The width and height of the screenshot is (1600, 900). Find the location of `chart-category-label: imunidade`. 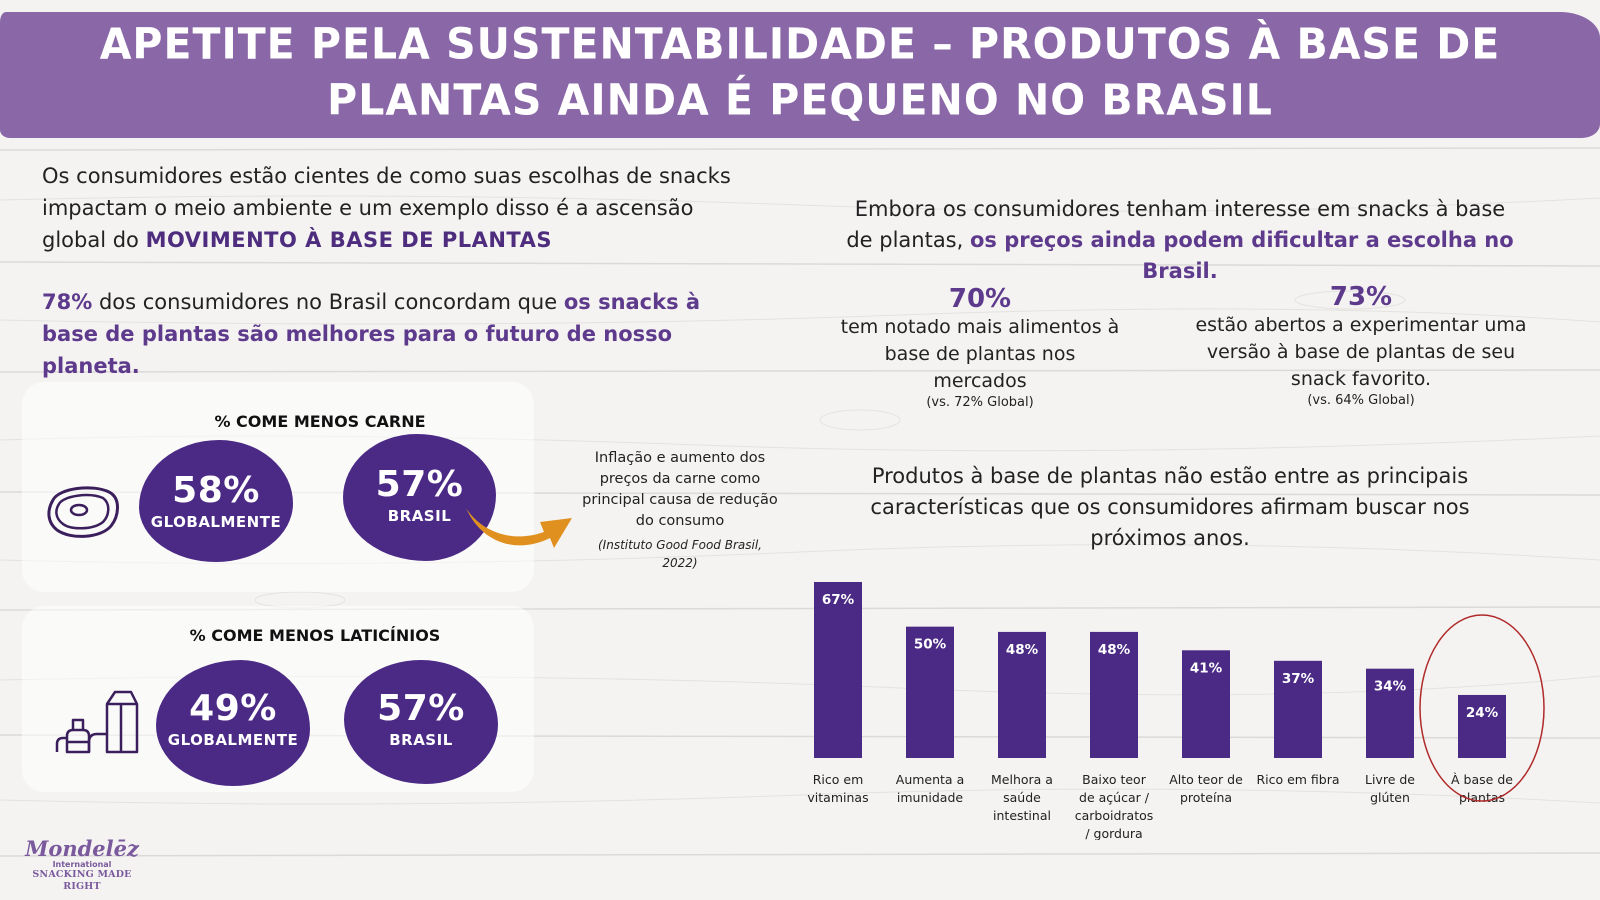

chart-category-label: imunidade is located at coordinates (930, 797).